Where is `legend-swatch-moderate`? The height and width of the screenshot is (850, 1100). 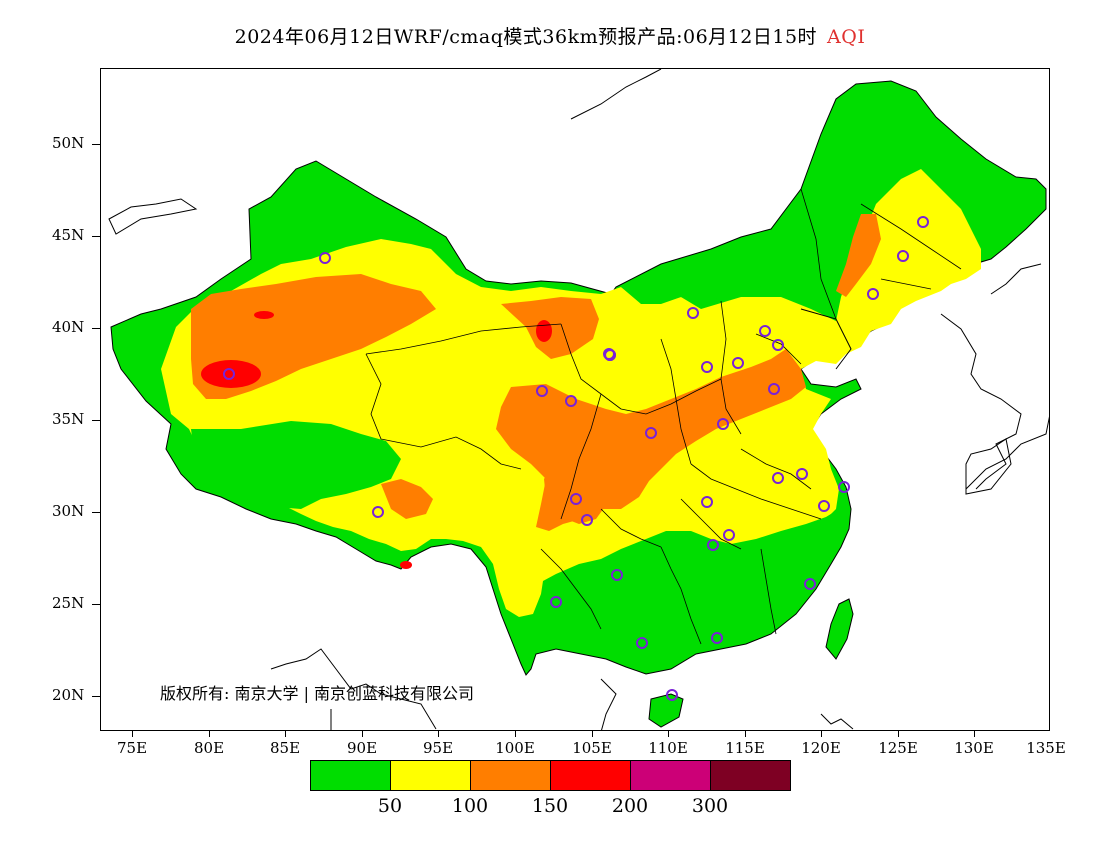
legend-swatch-moderate is located at coordinates (431, 775).